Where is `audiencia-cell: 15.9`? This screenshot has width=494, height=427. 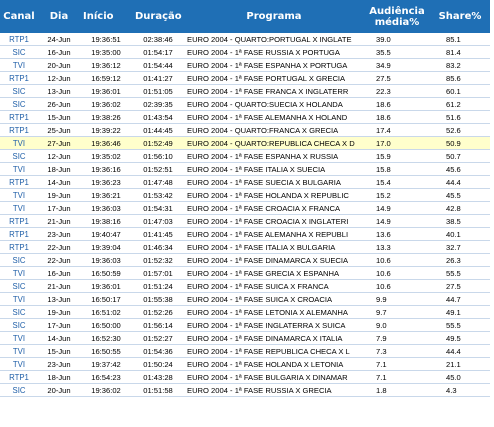
audiencia-cell: 15.9 is located at coordinates (397, 156).